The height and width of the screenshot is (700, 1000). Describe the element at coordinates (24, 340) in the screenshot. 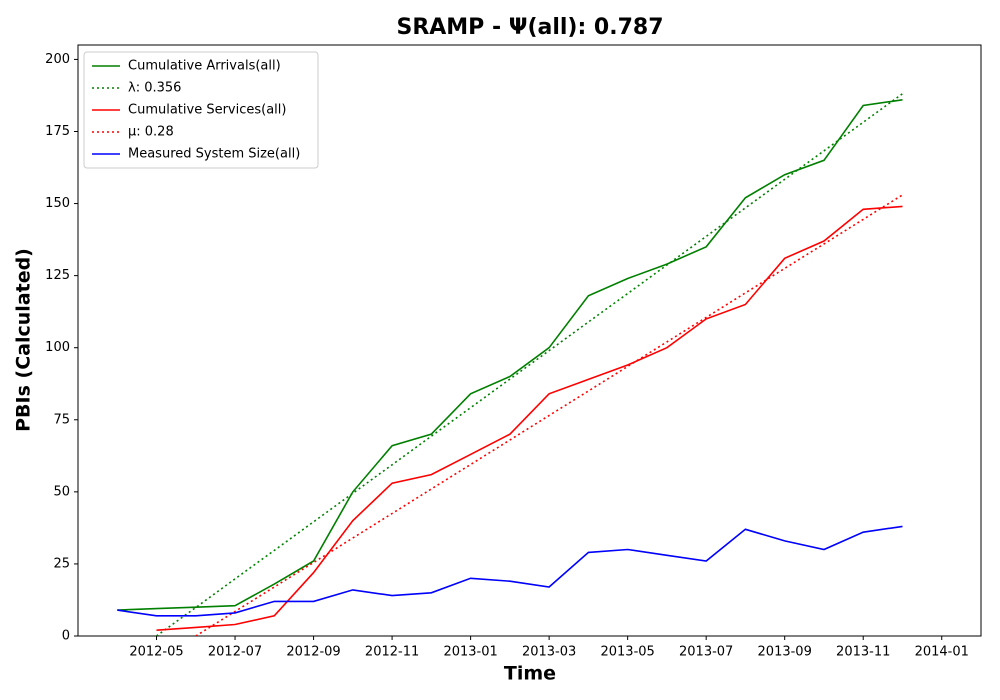

I see `y-axis-label: PBIs (Calculated)` at that location.